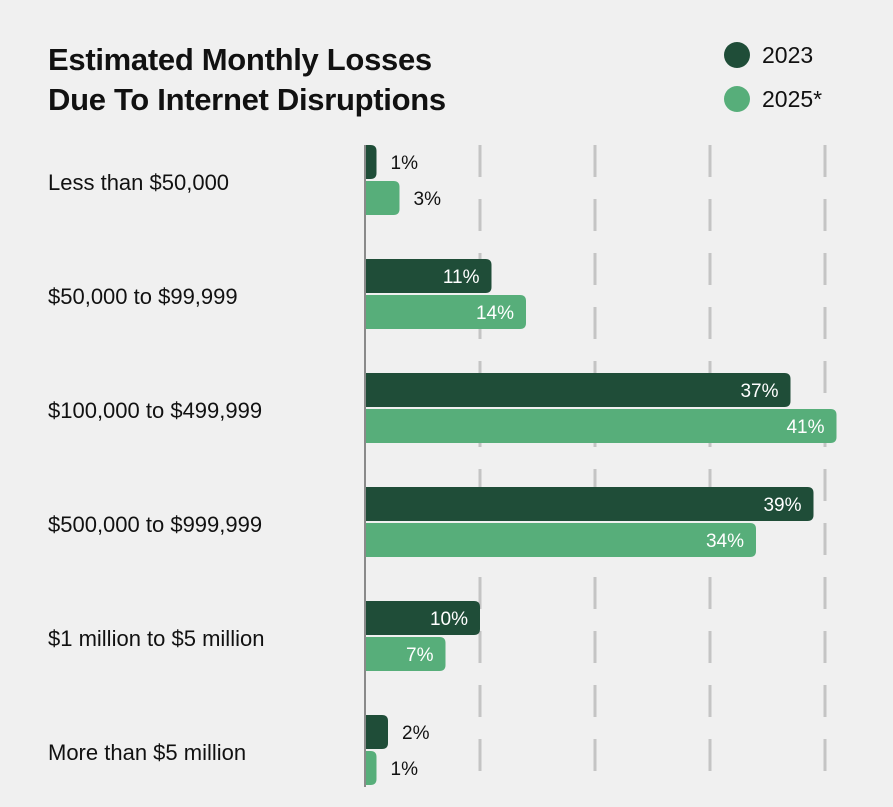 The image size is (893, 807). Describe the element at coordinates (428, 199) in the screenshot. I see `data-label-2025-0: 3%` at that location.